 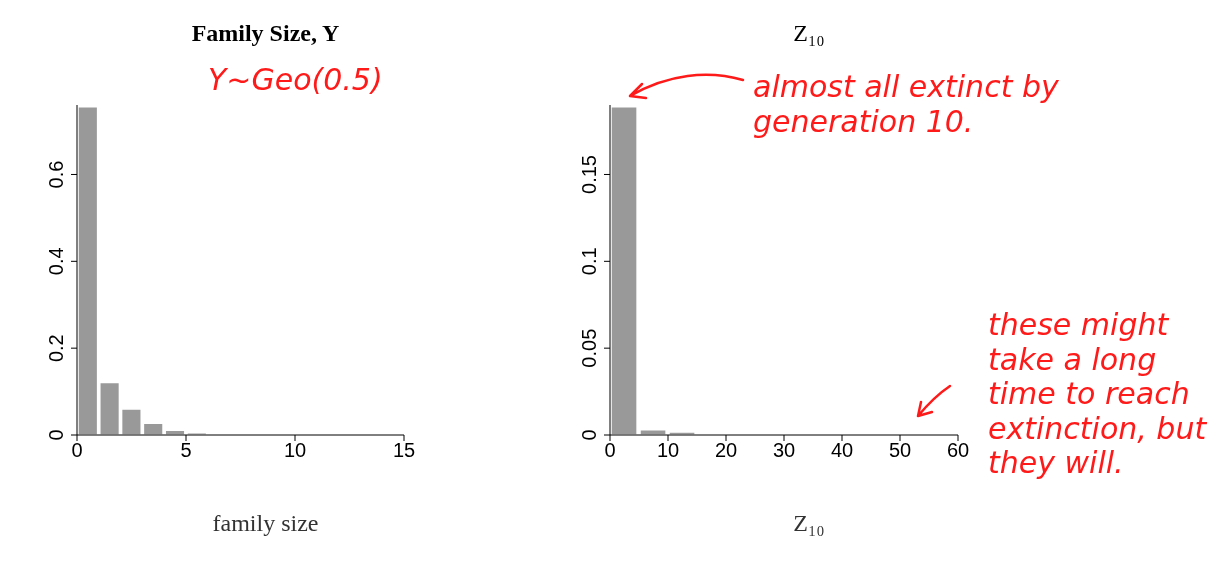 What do you see at coordinates (56, 261) in the screenshot?
I see `y-tick-label: 0.4` at bounding box center [56, 261].